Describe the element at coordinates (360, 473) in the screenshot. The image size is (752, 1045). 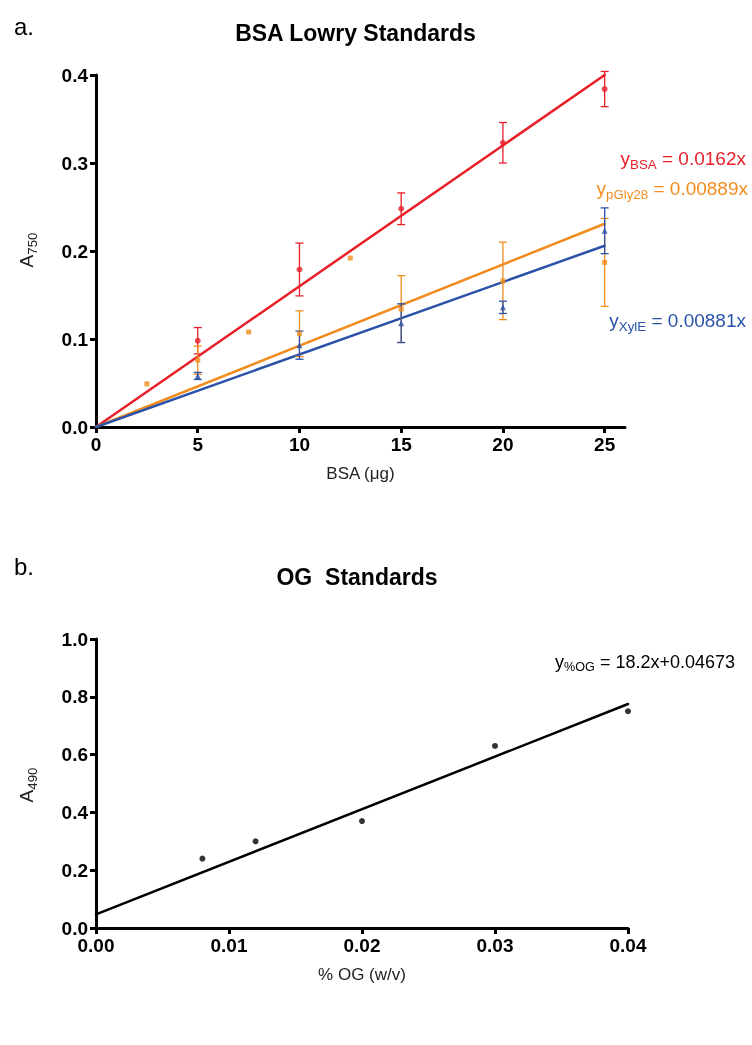
I see `x-axis-title: BSA (μg)` at that location.